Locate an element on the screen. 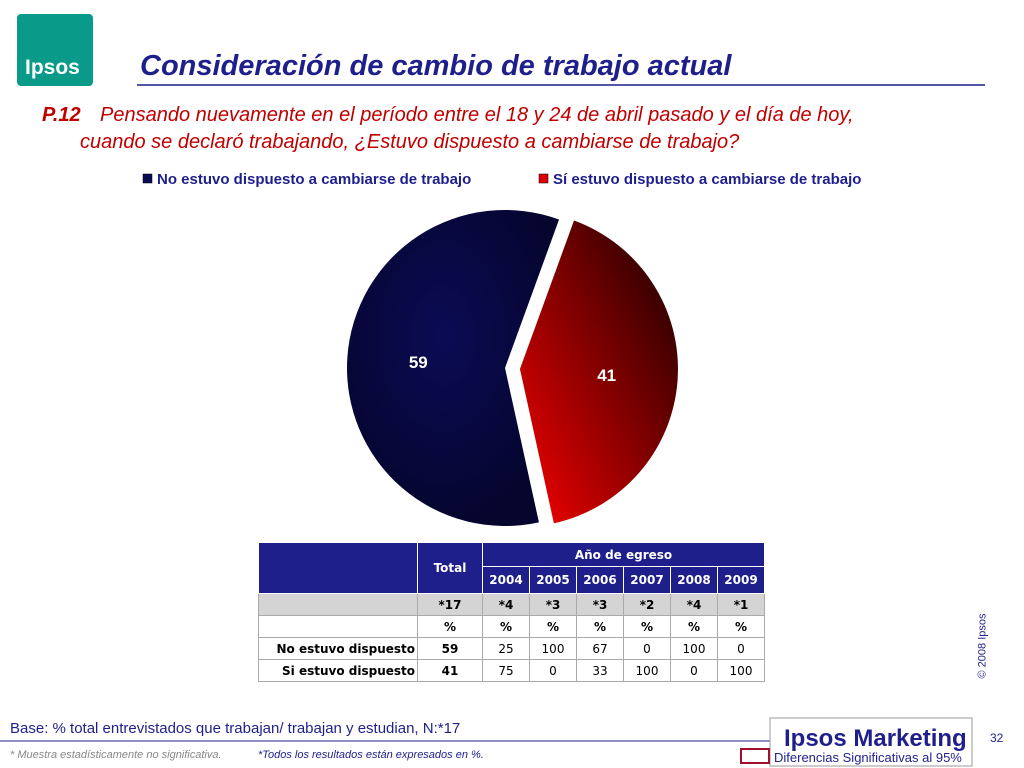 The width and height of the screenshot is (1024, 768). logo: Ipsos is located at coordinates (55, 50).